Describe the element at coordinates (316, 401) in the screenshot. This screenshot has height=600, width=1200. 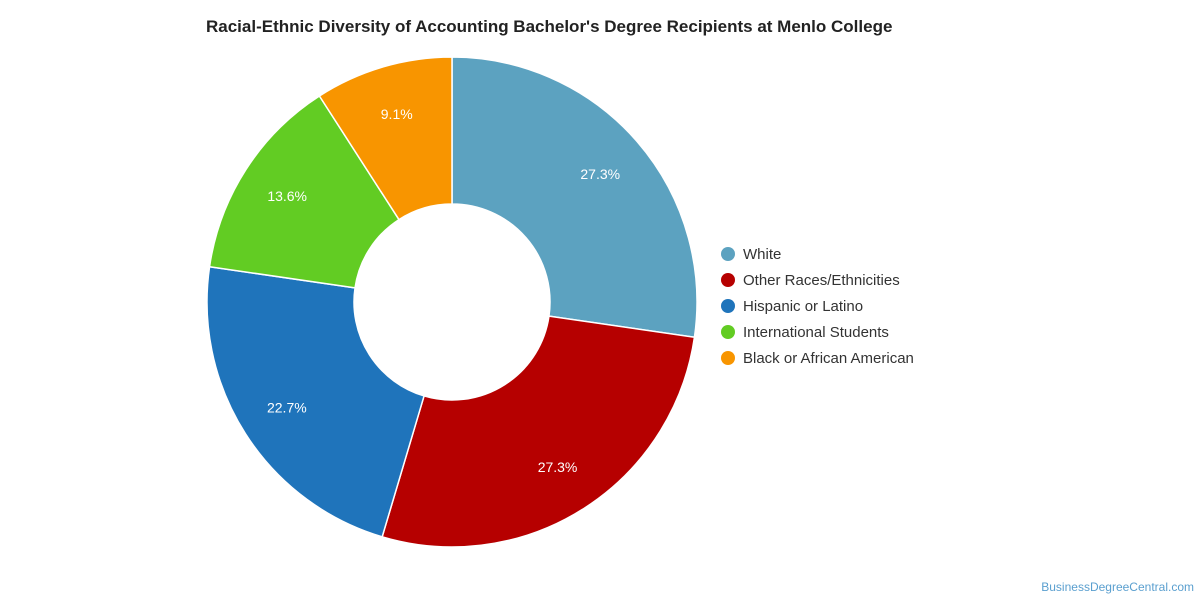
I see `slice-hispanic-or-latino` at that location.